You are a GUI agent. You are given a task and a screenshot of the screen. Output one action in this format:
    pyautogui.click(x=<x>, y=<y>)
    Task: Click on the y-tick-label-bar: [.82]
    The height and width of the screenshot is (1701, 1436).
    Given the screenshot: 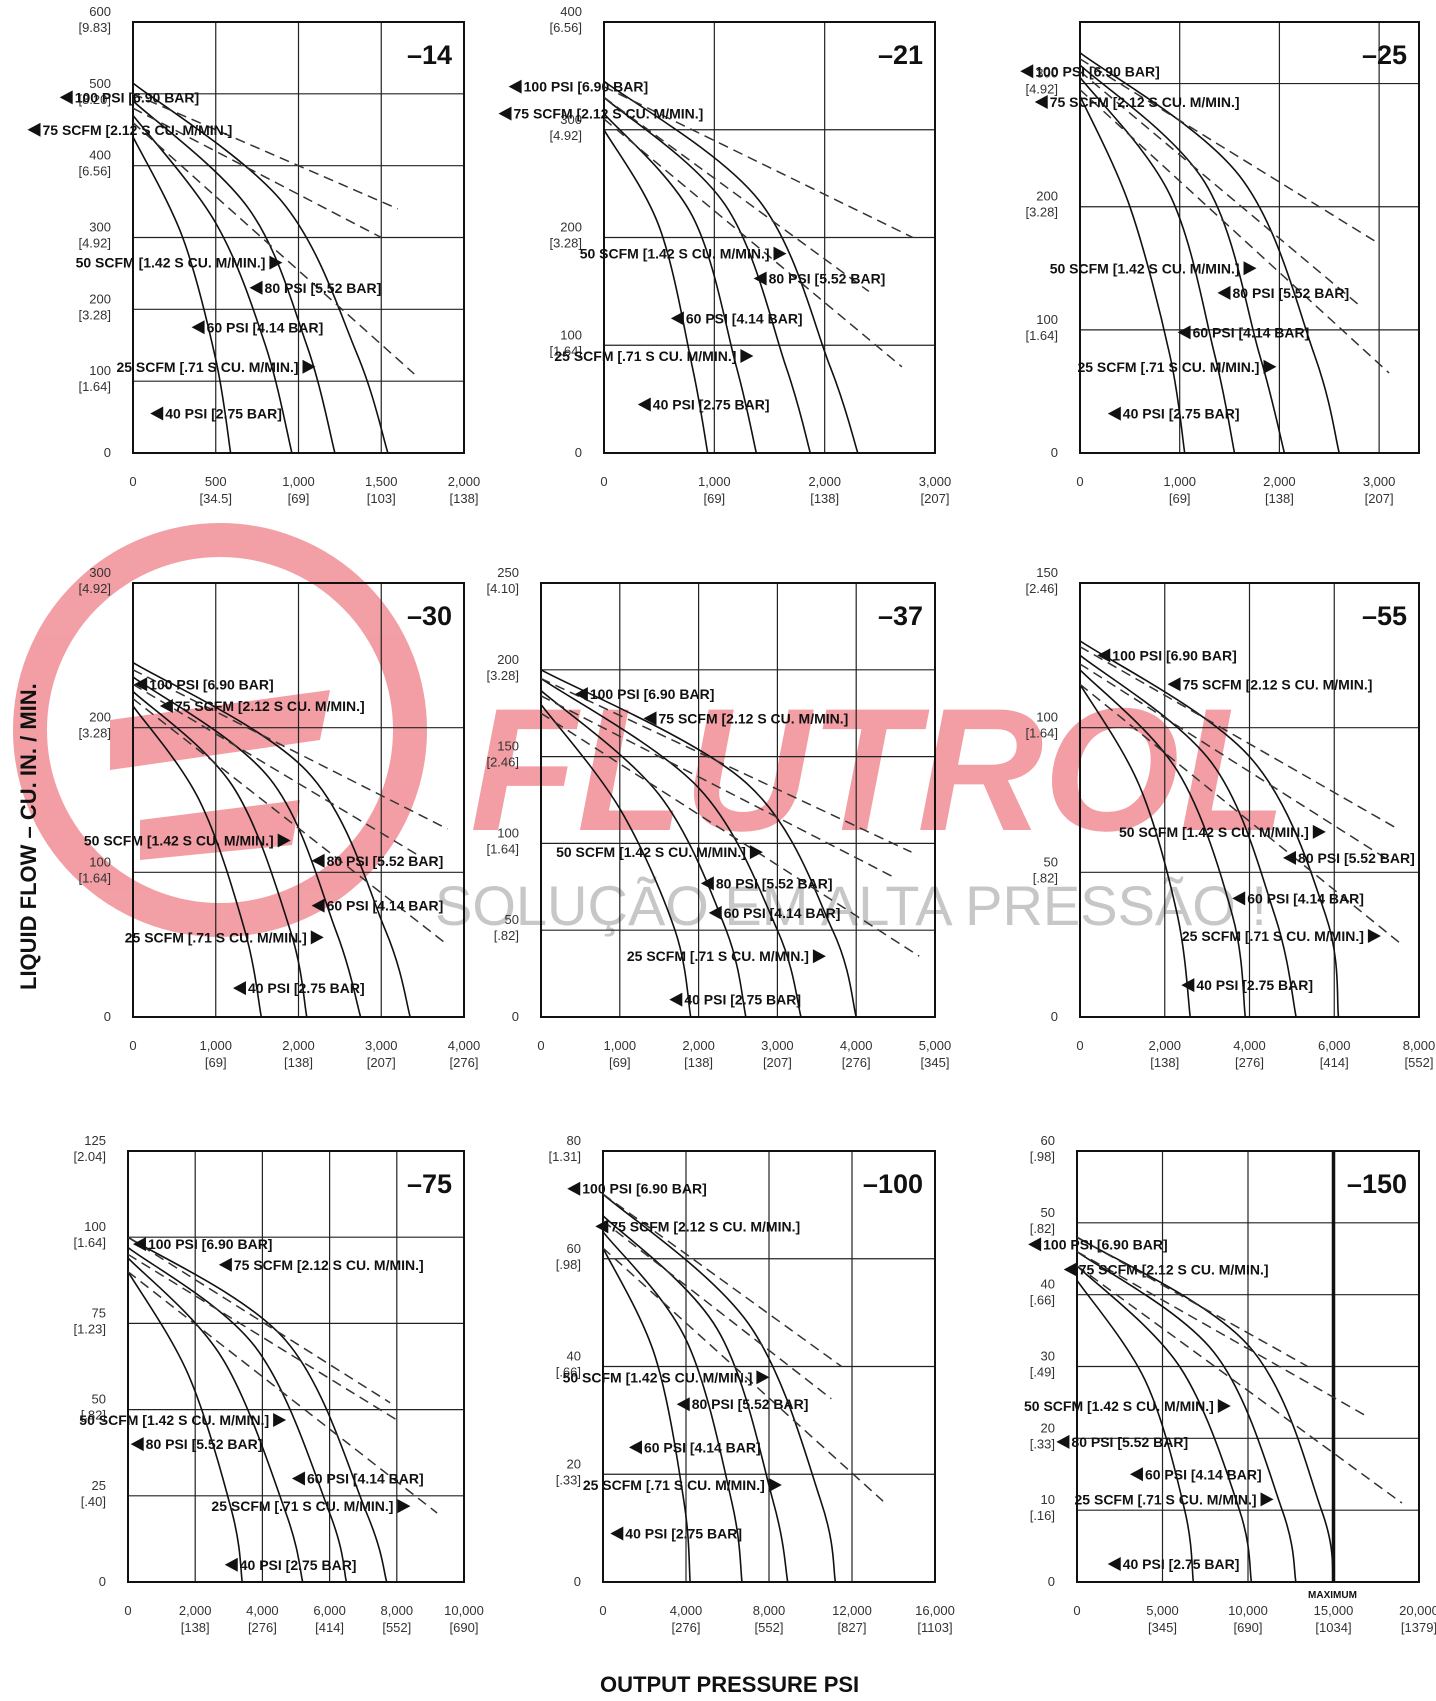 What is the action you would take?
    pyautogui.click(x=1045, y=877)
    